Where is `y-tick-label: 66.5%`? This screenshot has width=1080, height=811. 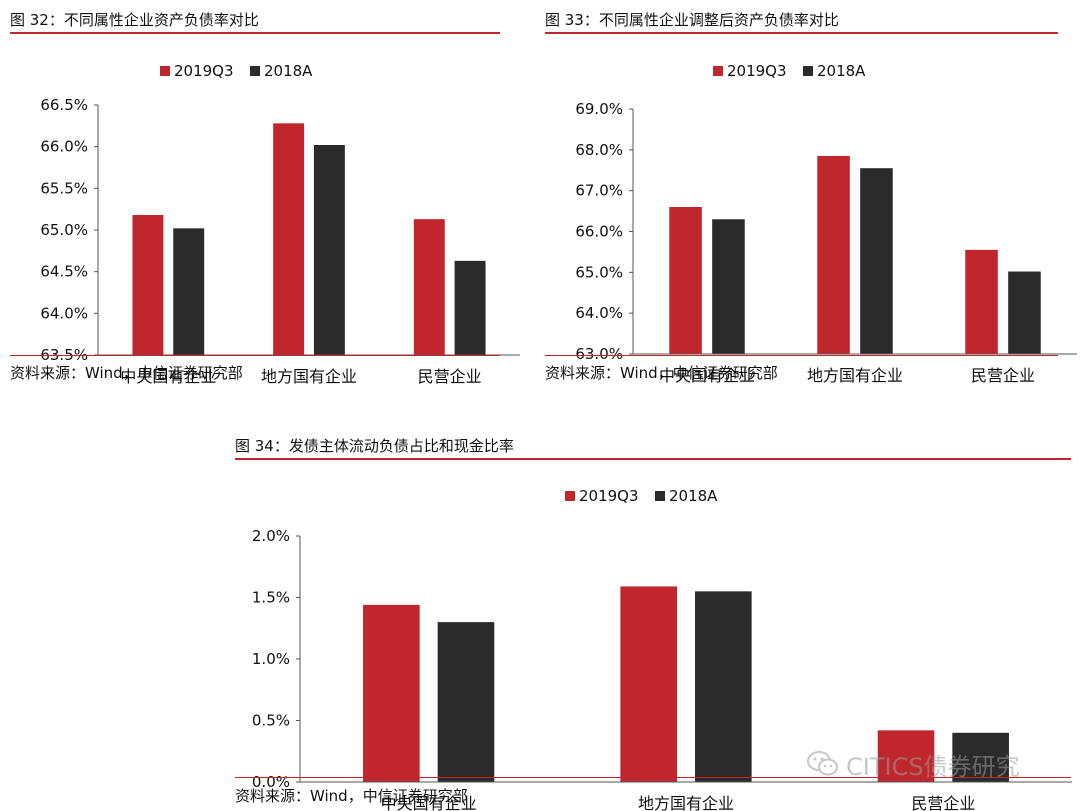
y-tick-label: 66.5% is located at coordinates (64, 105).